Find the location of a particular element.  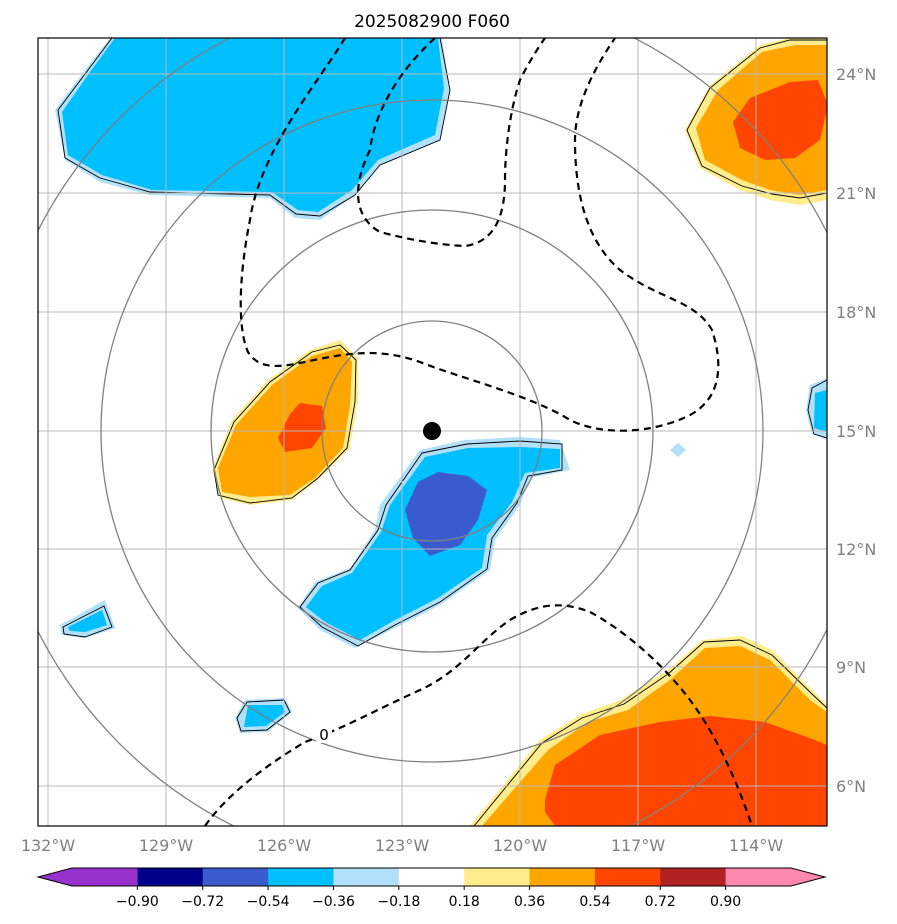

lat-label: 21°N is located at coordinates (856, 193).